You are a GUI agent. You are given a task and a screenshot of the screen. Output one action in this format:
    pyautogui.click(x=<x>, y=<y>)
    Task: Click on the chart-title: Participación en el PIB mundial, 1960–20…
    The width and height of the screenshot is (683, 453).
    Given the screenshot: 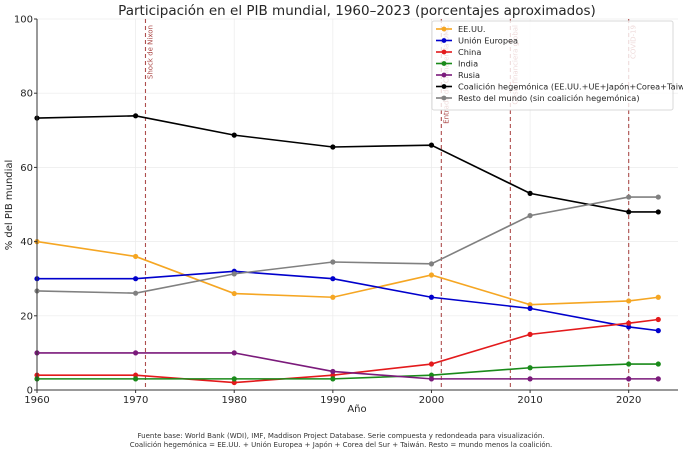 What is the action you would take?
    pyautogui.click(x=357, y=11)
    